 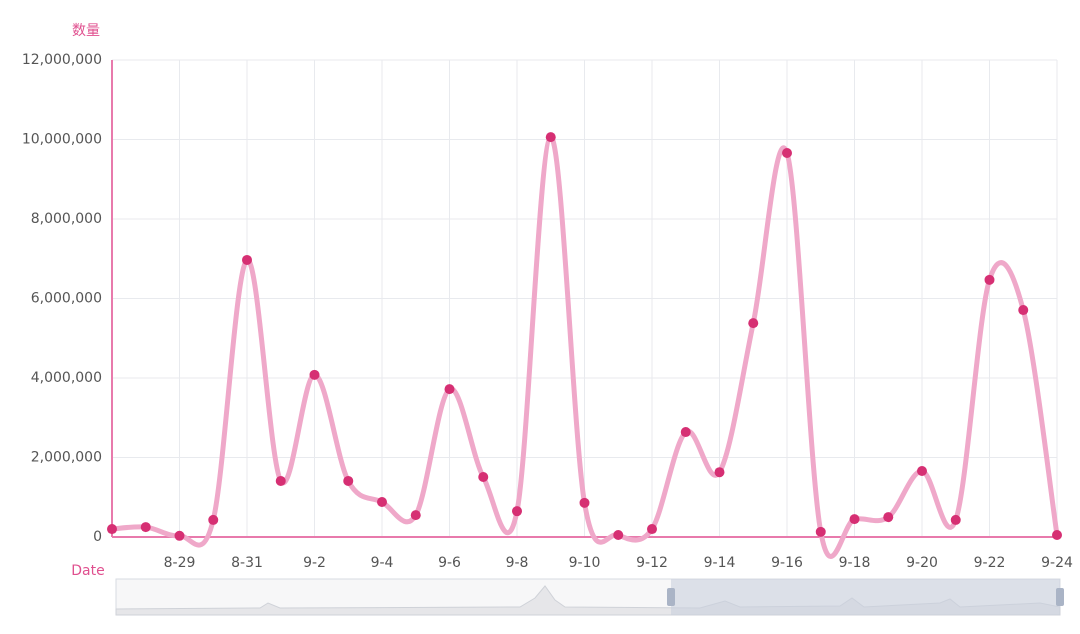 I want to click on y-tick-label: 4,000,000, so click(x=66, y=378).